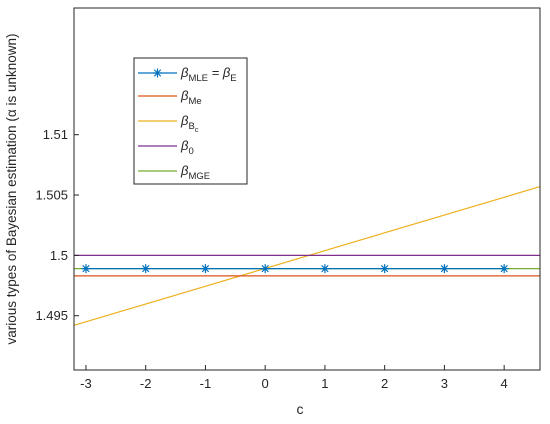 This screenshot has width=550, height=424. What do you see at coordinates (168, 123) in the screenshot?
I see `legend-item: βBc` at bounding box center [168, 123].